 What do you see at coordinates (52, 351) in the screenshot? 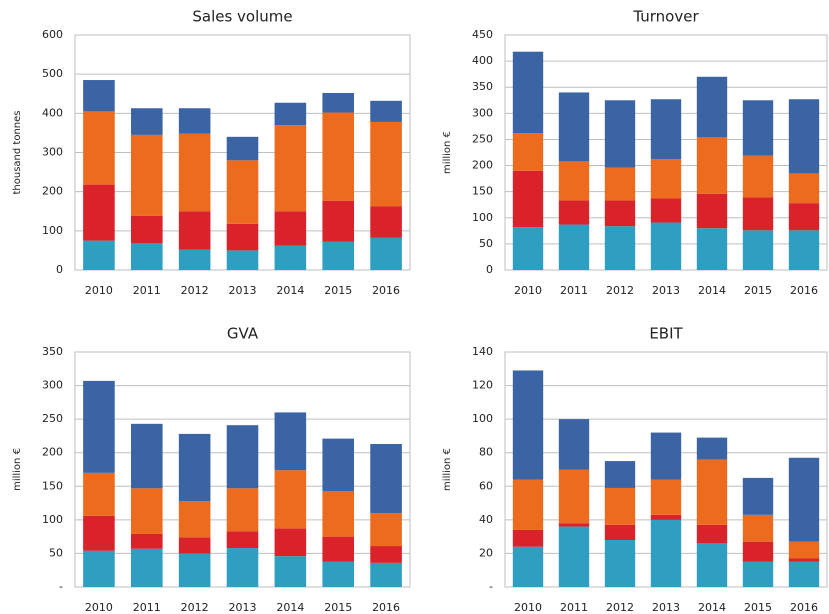
I see `y-tick-label: 350` at bounding box center [52, 351].